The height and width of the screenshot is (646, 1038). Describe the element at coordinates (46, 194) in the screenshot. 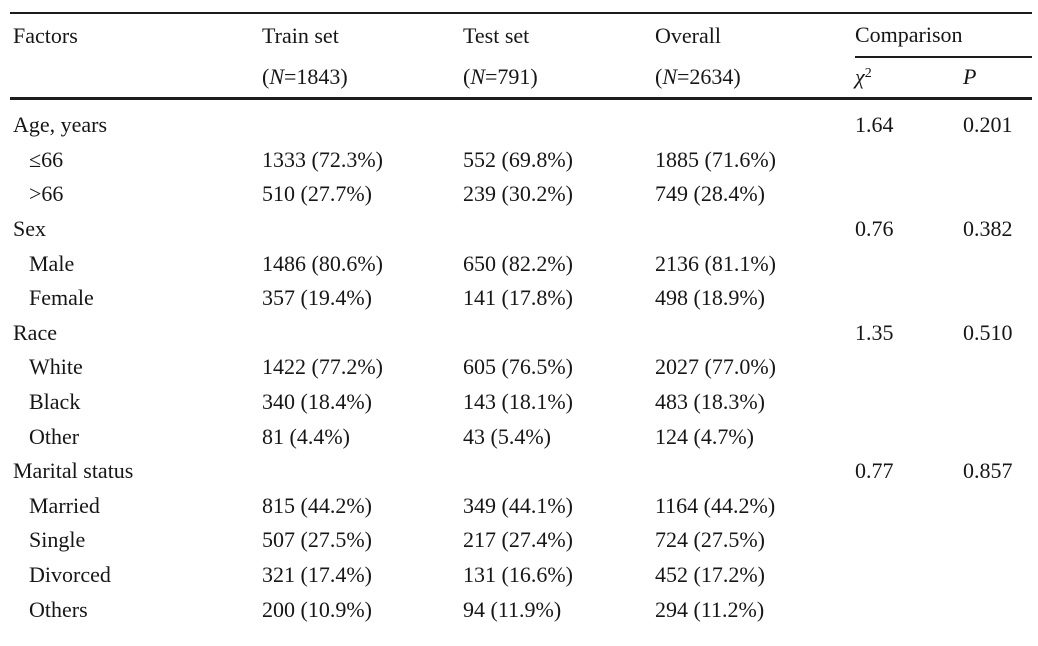

I see `factor-cell: >66` at that location.